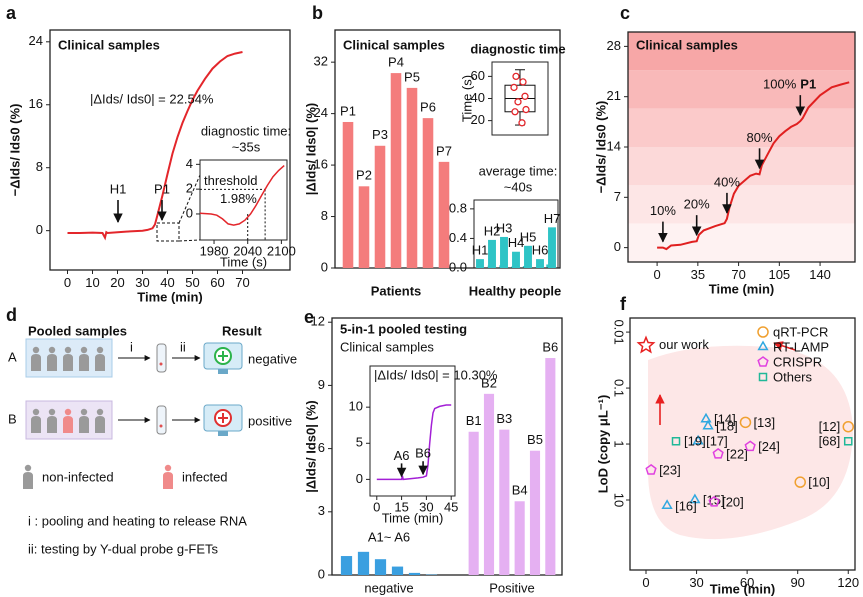 Image resolution: width=863 pixels, height=597 pixels. What do you see at coordinates (466, 98) in the screenshot?
I see `axis-title: Time (s)` at bounding box center [466, 98].